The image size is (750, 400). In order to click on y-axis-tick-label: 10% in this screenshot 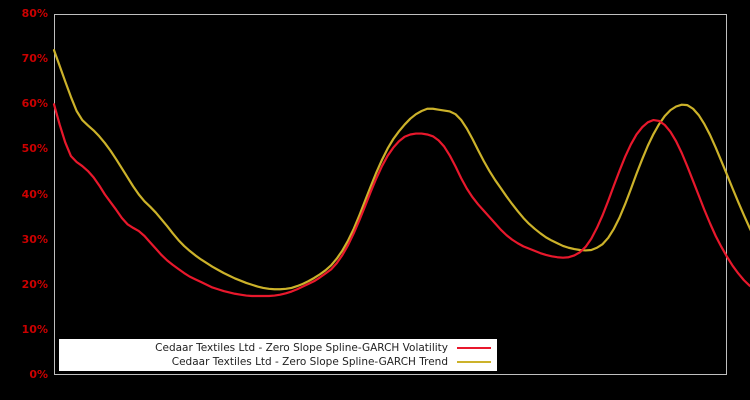, I will do `click(34, 329)`.